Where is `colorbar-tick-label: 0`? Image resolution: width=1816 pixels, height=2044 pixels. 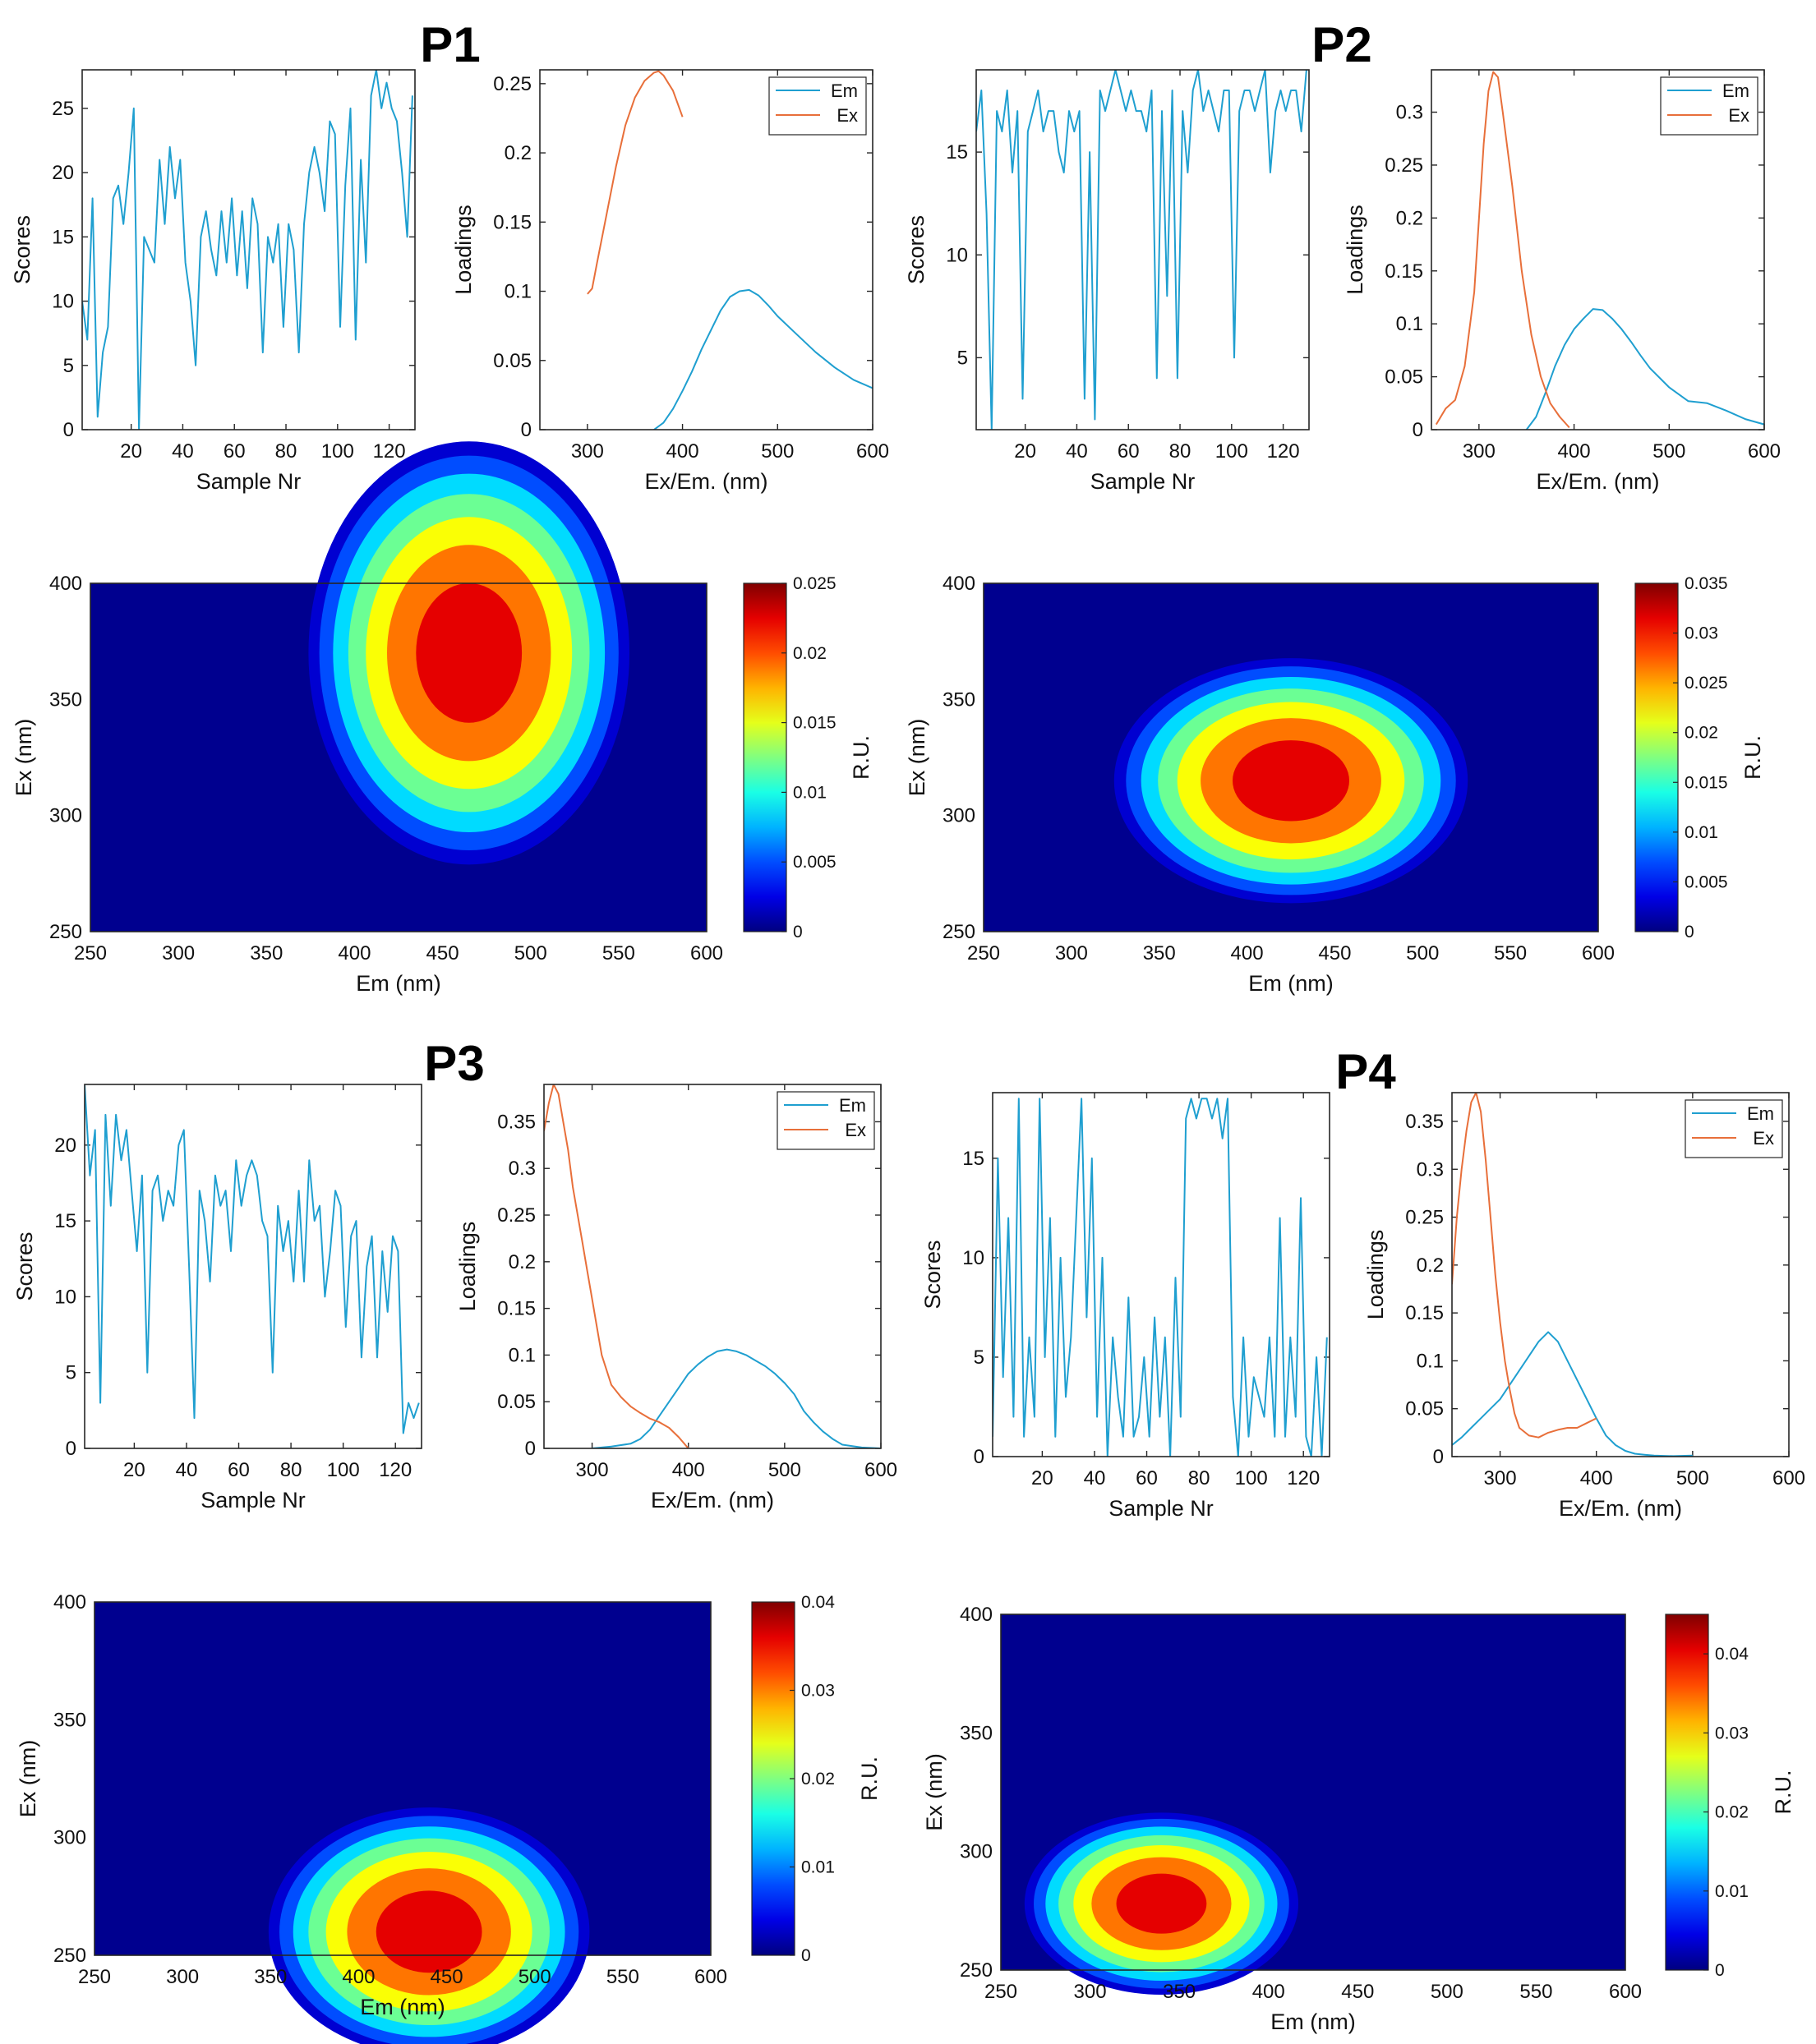 colorbar-tick-label: 0 is located at coordinates (1690, 932).